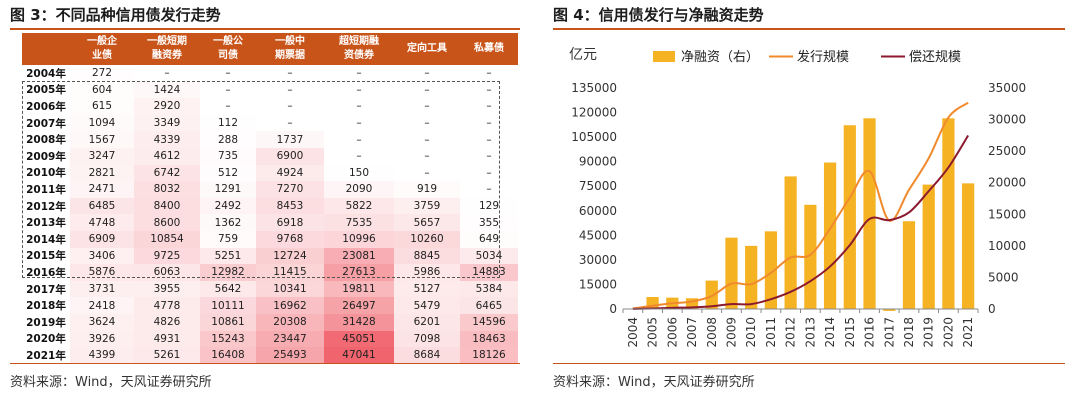 This screenshot has width=1080, height=403. Describe the element at coordinates (167, 339) in the screenshot. I see `table-cell: 4931` at that location.